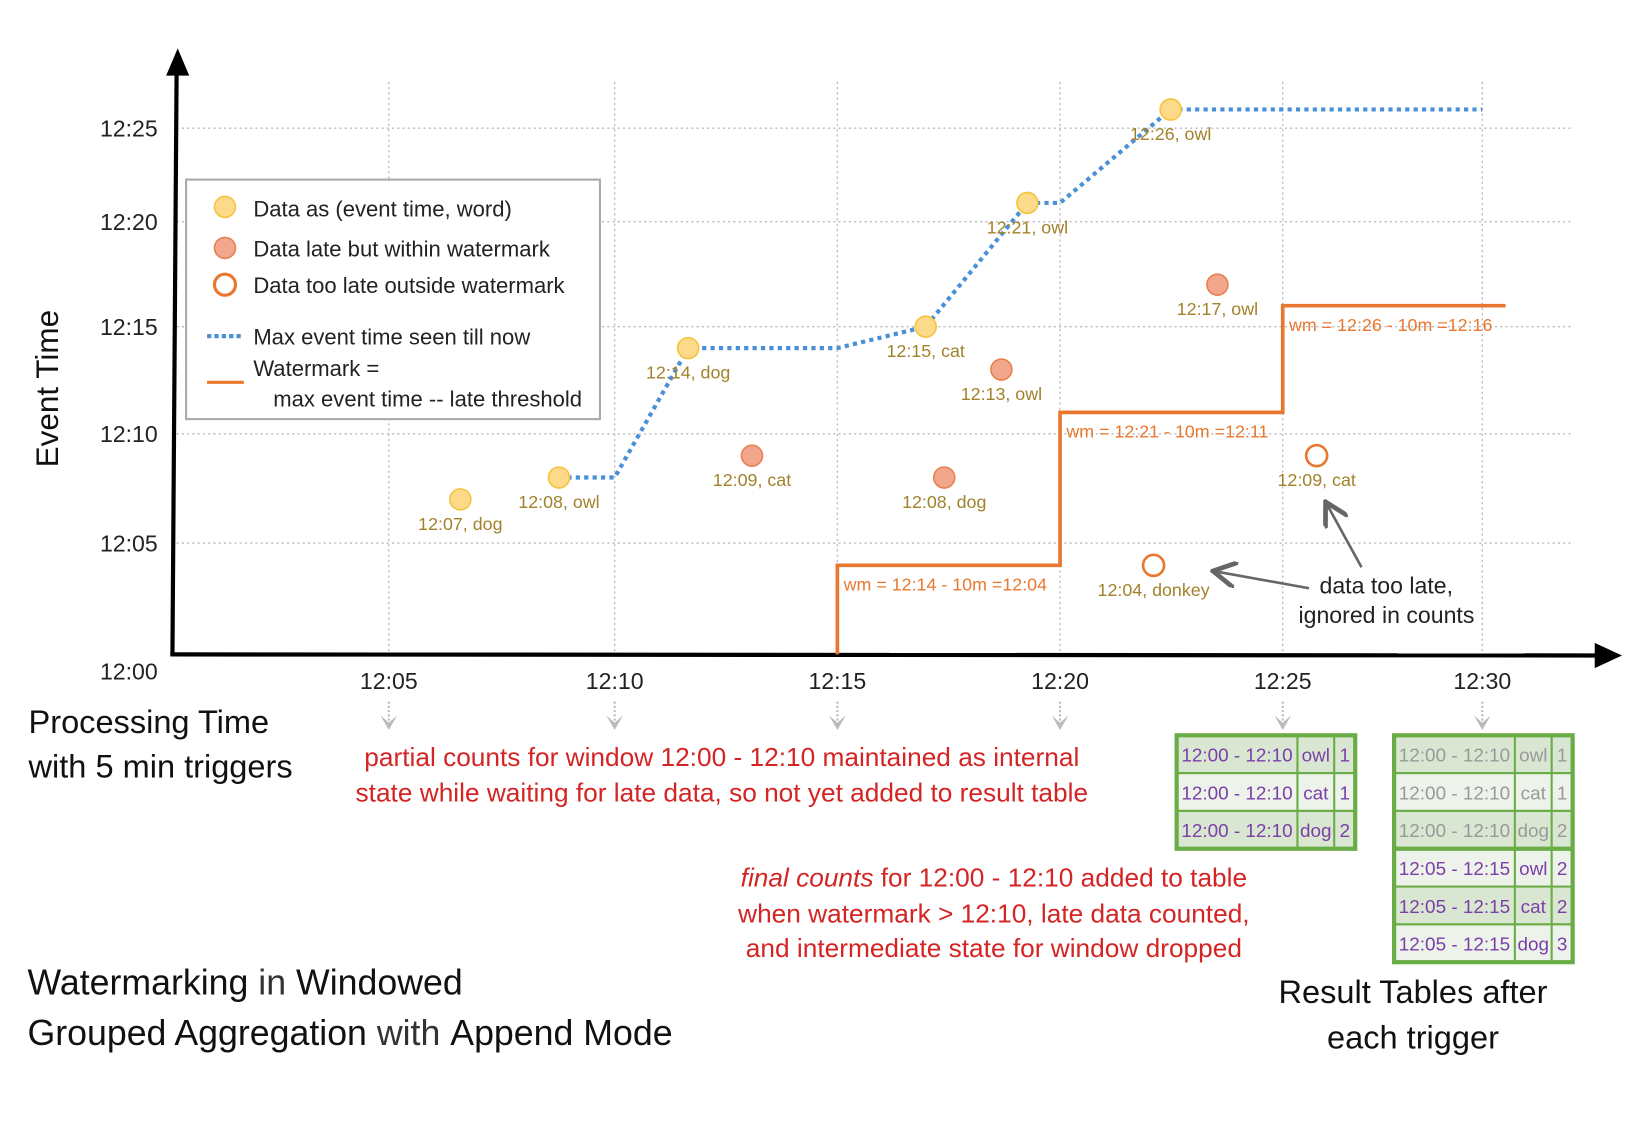 The width and height of the screenshot is (1639, 1125). What do you see at coordinates (408, 1033) in the screenshot?
I see `title-part: with` at bounding box center [408, 1033].